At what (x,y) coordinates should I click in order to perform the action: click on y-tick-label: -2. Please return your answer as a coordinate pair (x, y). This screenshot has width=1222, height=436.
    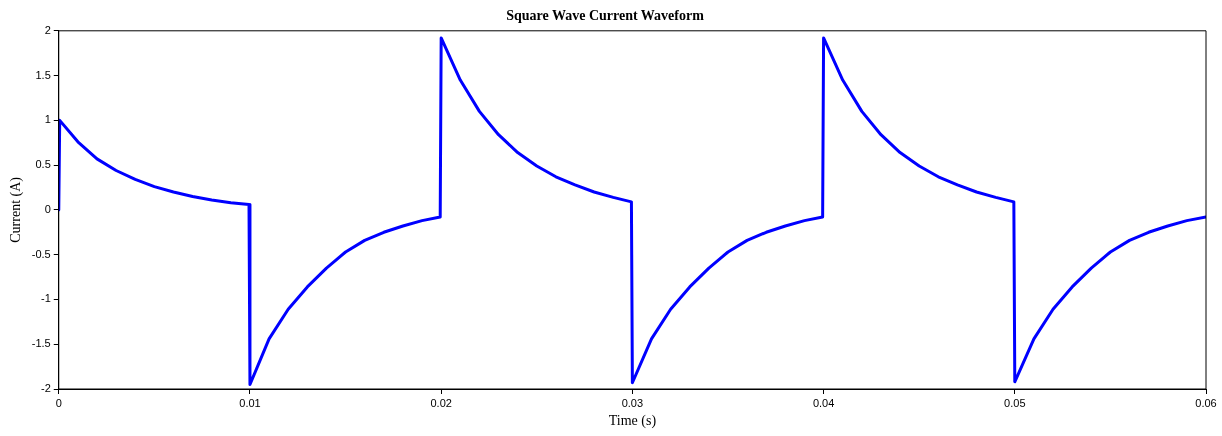
    Looking at the image, I should click on (45, 388).